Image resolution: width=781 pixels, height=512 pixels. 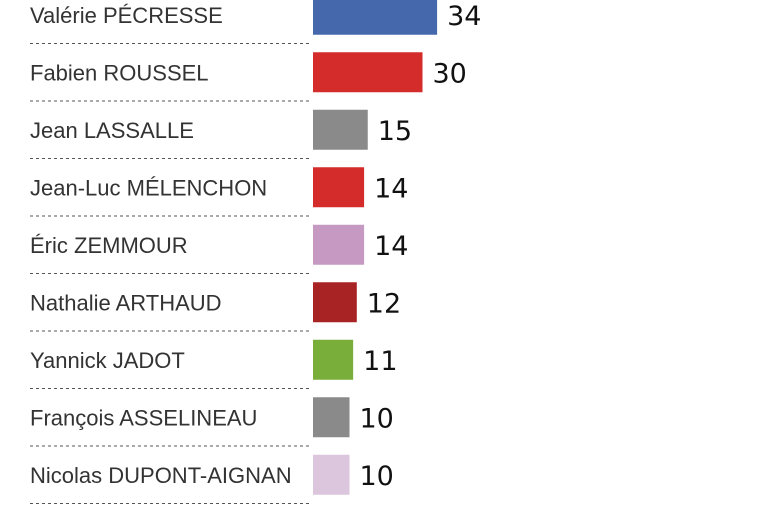 I want to click on value-label: 34, so click(x=464, y=16).